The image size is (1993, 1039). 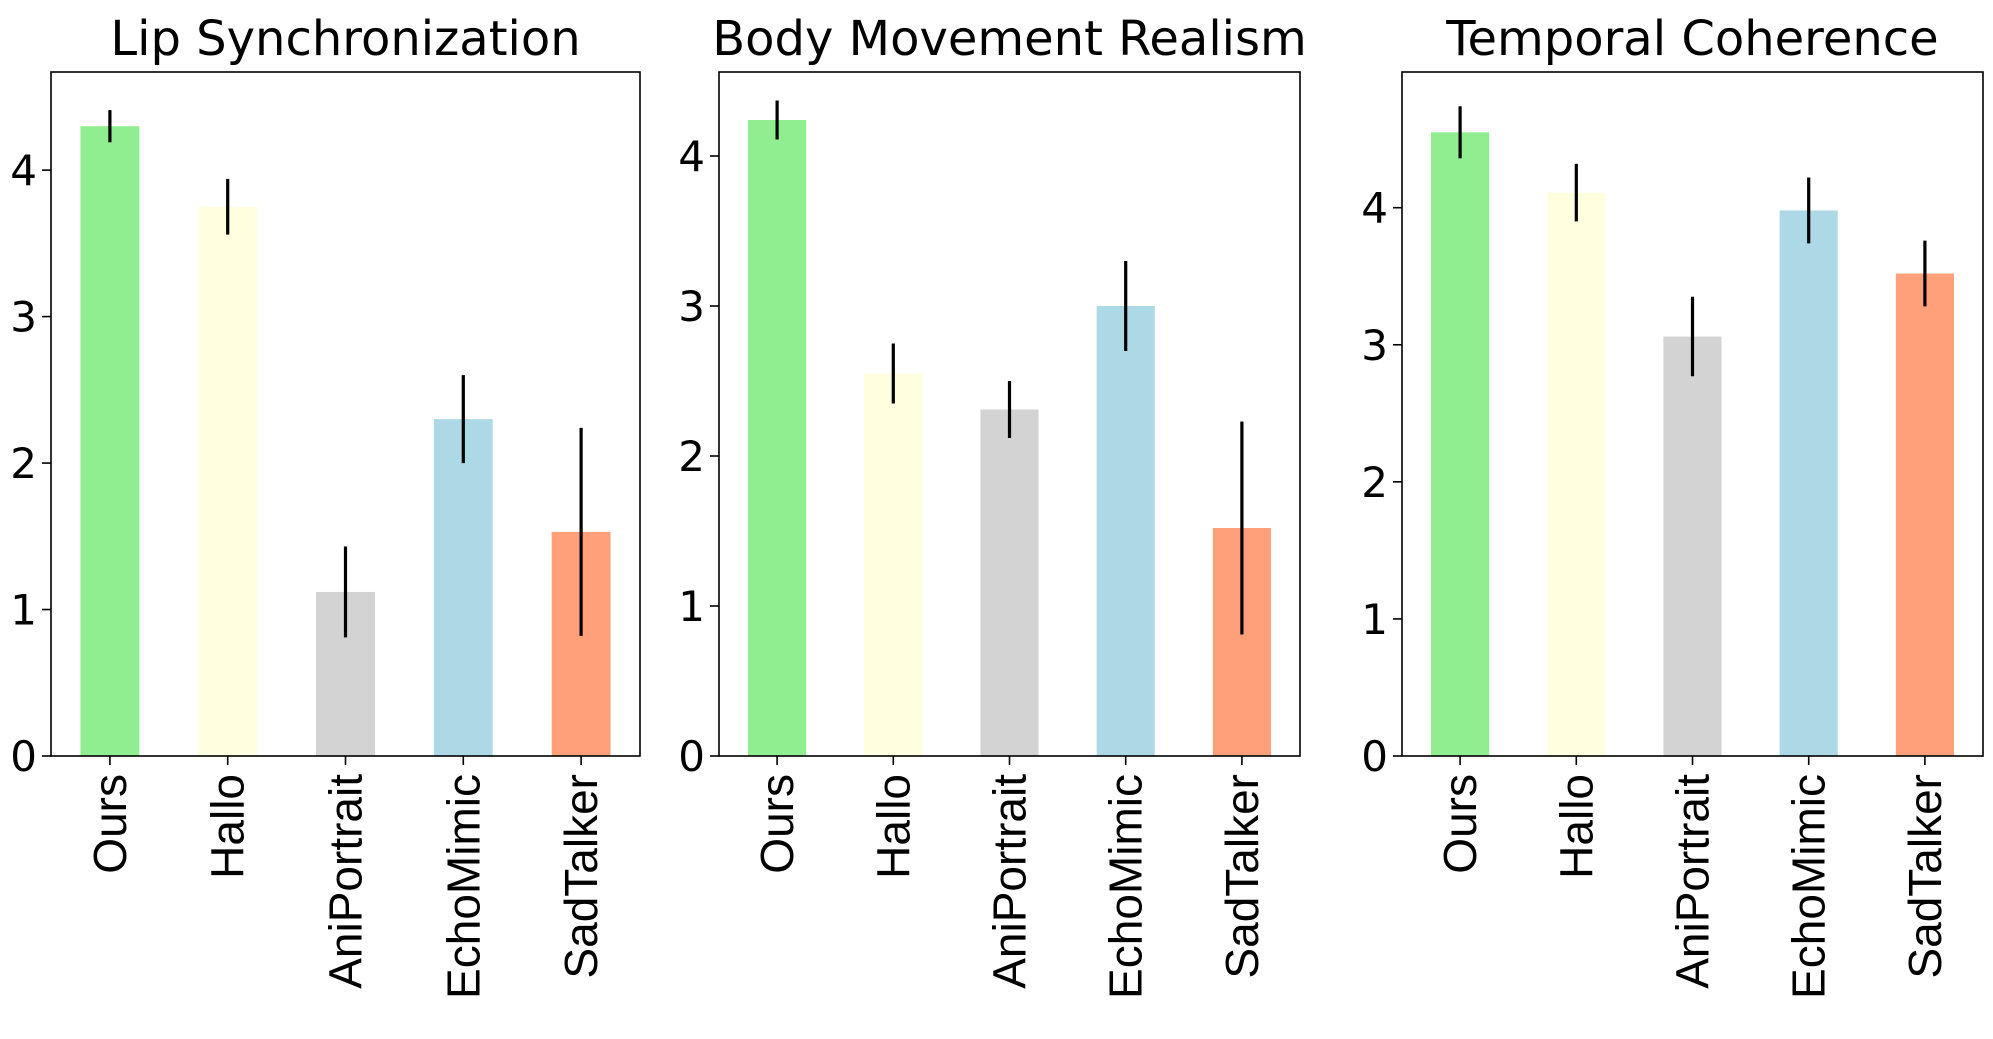 What do you see at coordinates (1924, 514) in the screenshot?
I see `bar-sadtalker` at bounding box center [1924, 514].